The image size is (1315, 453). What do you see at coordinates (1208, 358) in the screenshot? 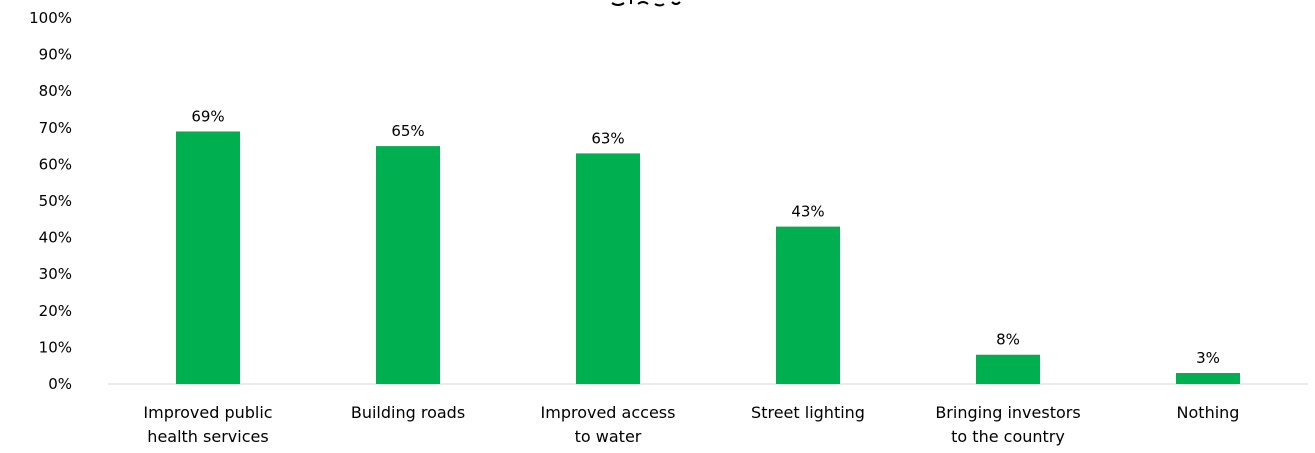
I see `bar-data-label: 3%` at bounding box center [1208, 358].